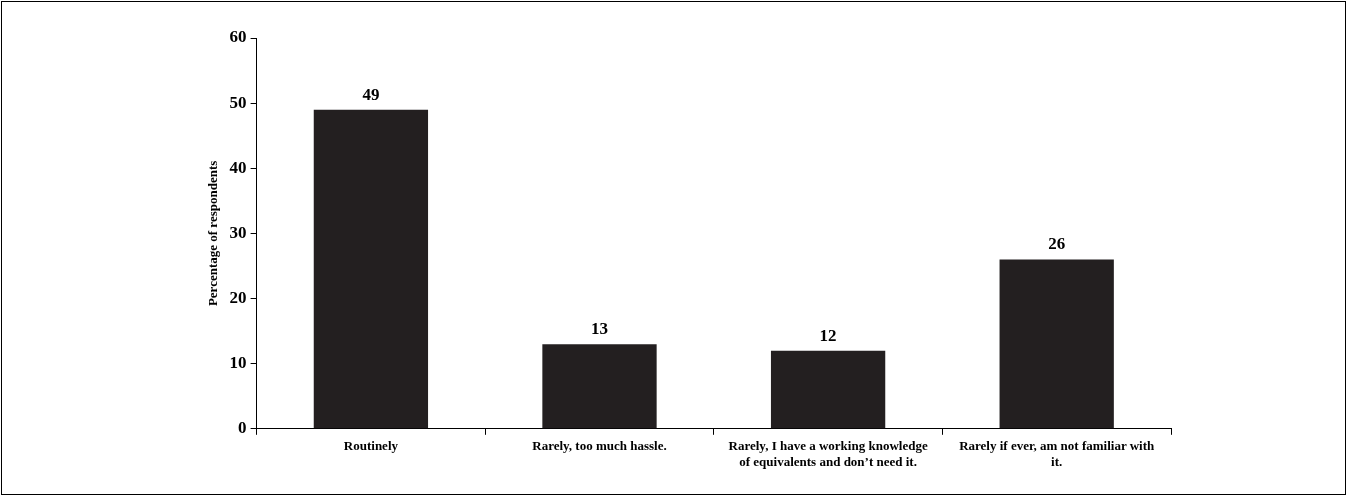 This screenshot has width=1347, height=496. What do you see at coordinates (828, 453) in the screenshot?
I see `x-tick-label: Rarely, I have a working knowledge of equivalents and don’t need it.` at bounding box center [828, 453].